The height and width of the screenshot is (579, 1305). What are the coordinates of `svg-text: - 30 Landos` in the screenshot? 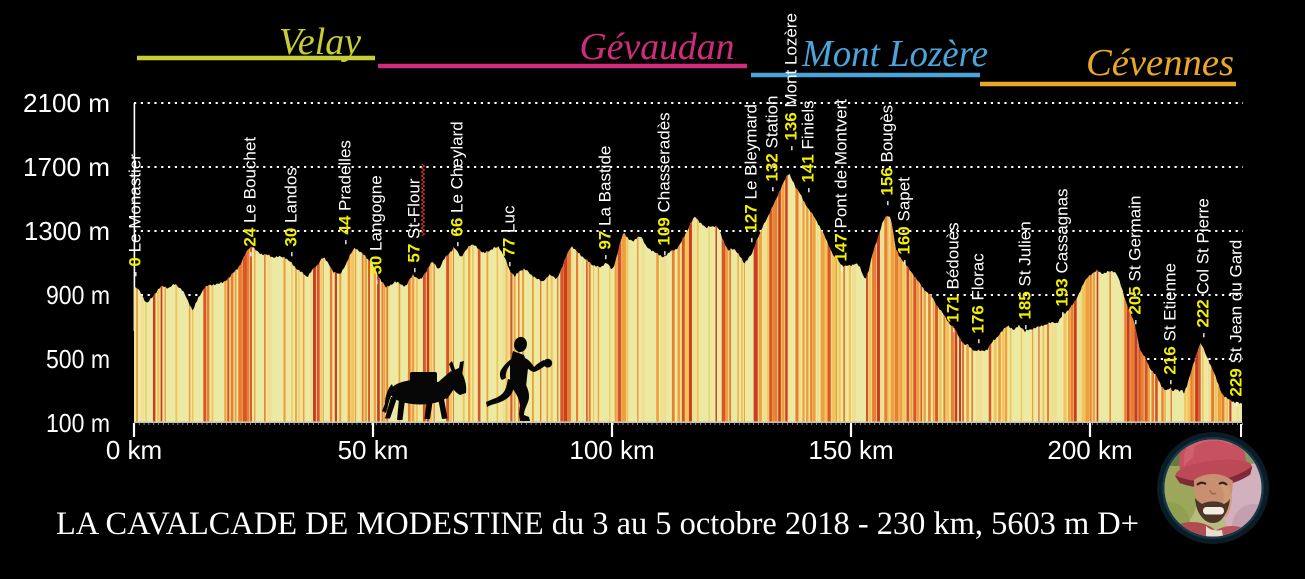 It's located at (291, 212).